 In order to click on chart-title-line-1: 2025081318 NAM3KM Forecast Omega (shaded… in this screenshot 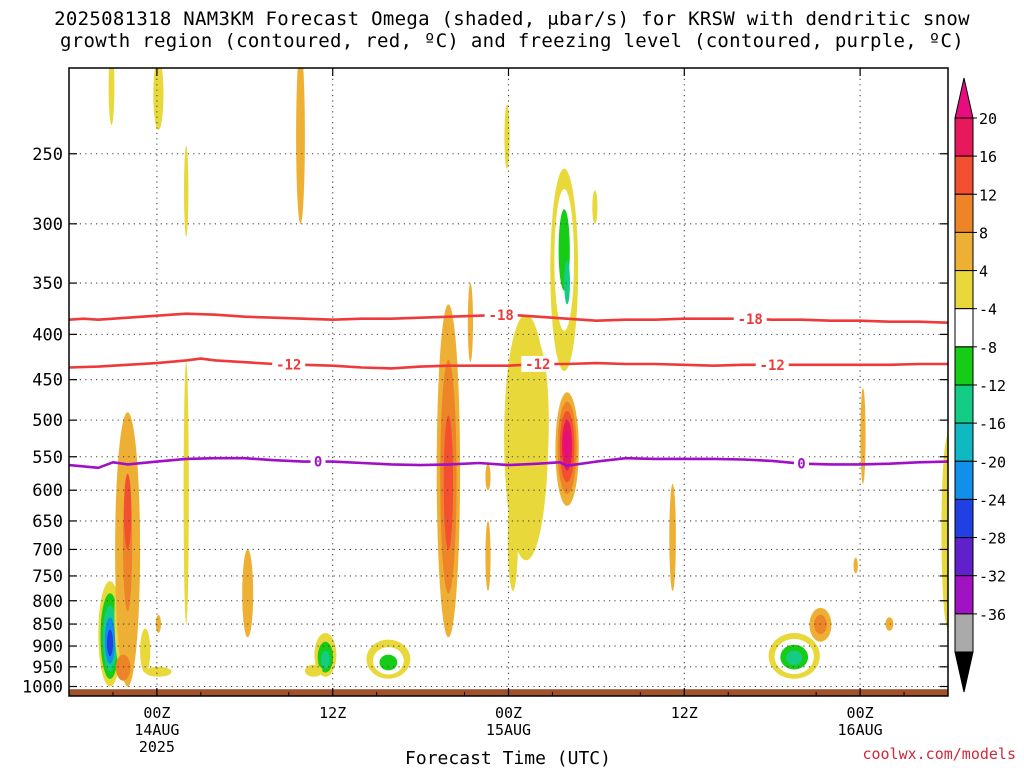, I will do `click(512, 19)`.